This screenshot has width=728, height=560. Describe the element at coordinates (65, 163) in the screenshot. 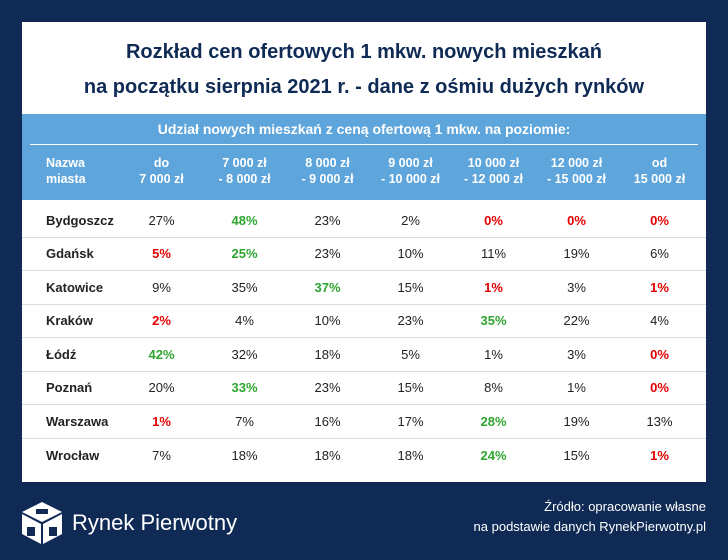

I see `column-header-line: Nazwa` at that location.